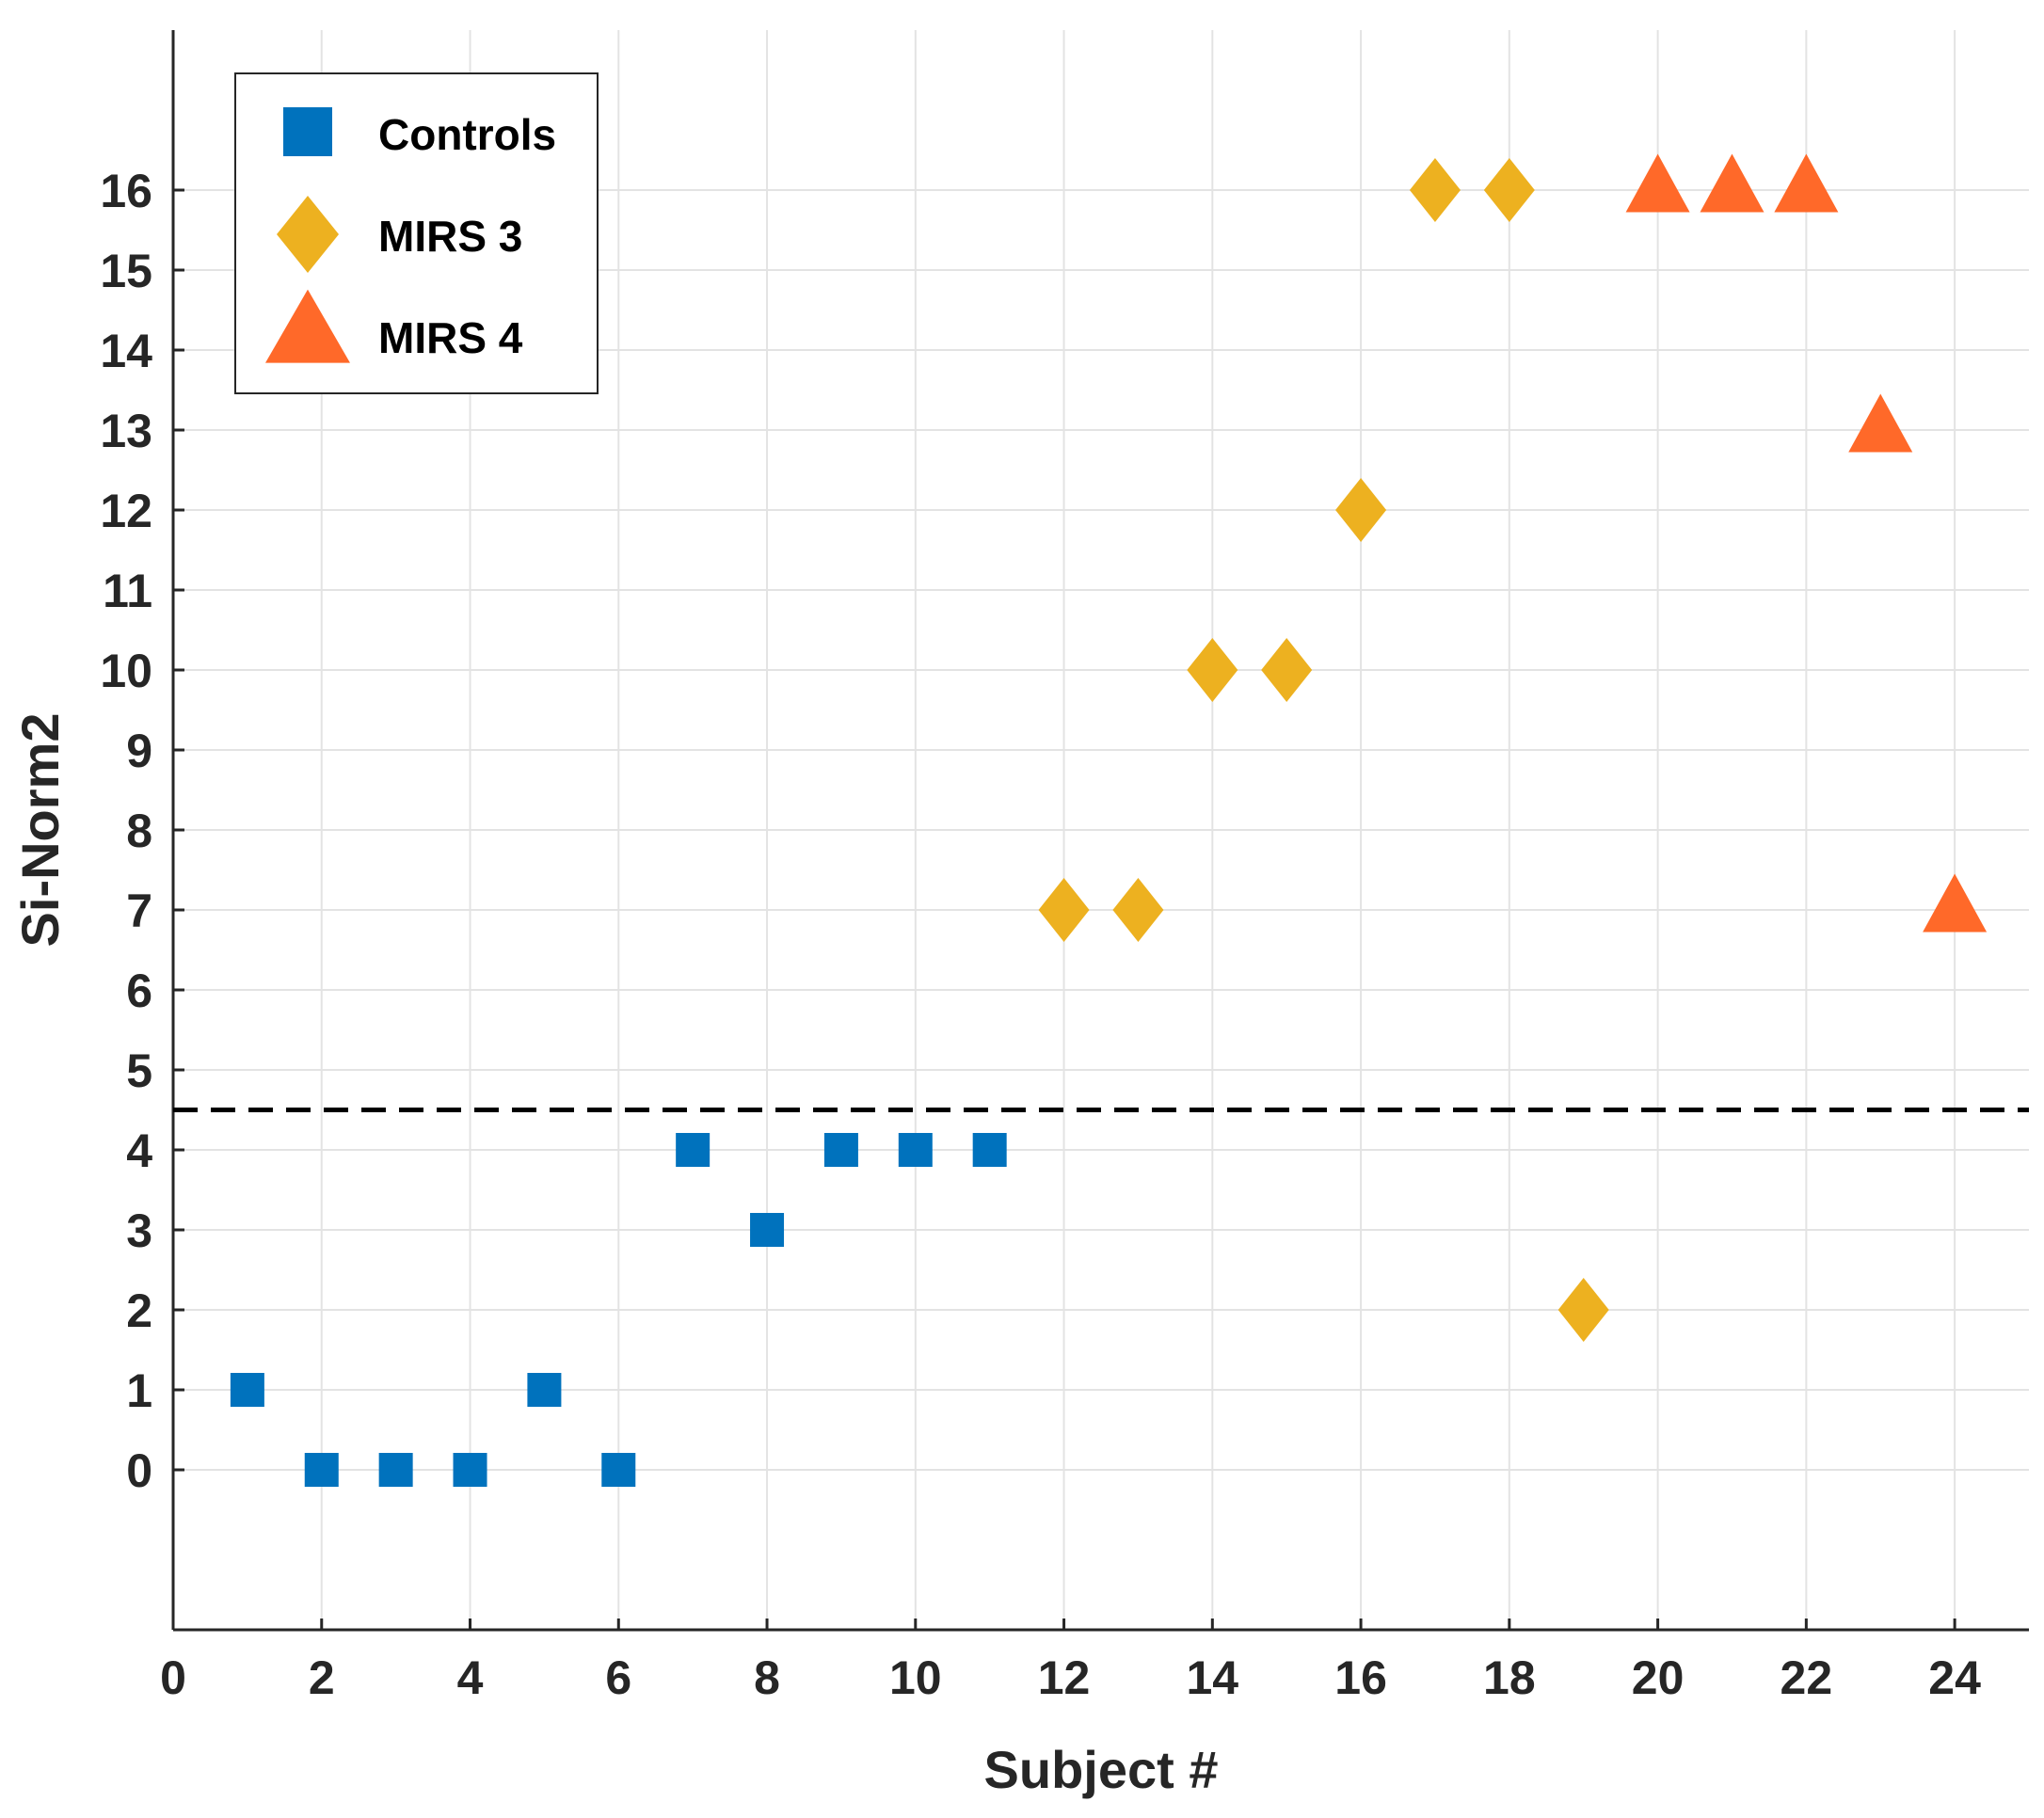 Image resolution: width=2044 pixels, height=1818 pixels. What do you see at coordinates (308, 234) in the screenshot?
I see `legend-marker-mirs3` at bounding box center [308, 234].